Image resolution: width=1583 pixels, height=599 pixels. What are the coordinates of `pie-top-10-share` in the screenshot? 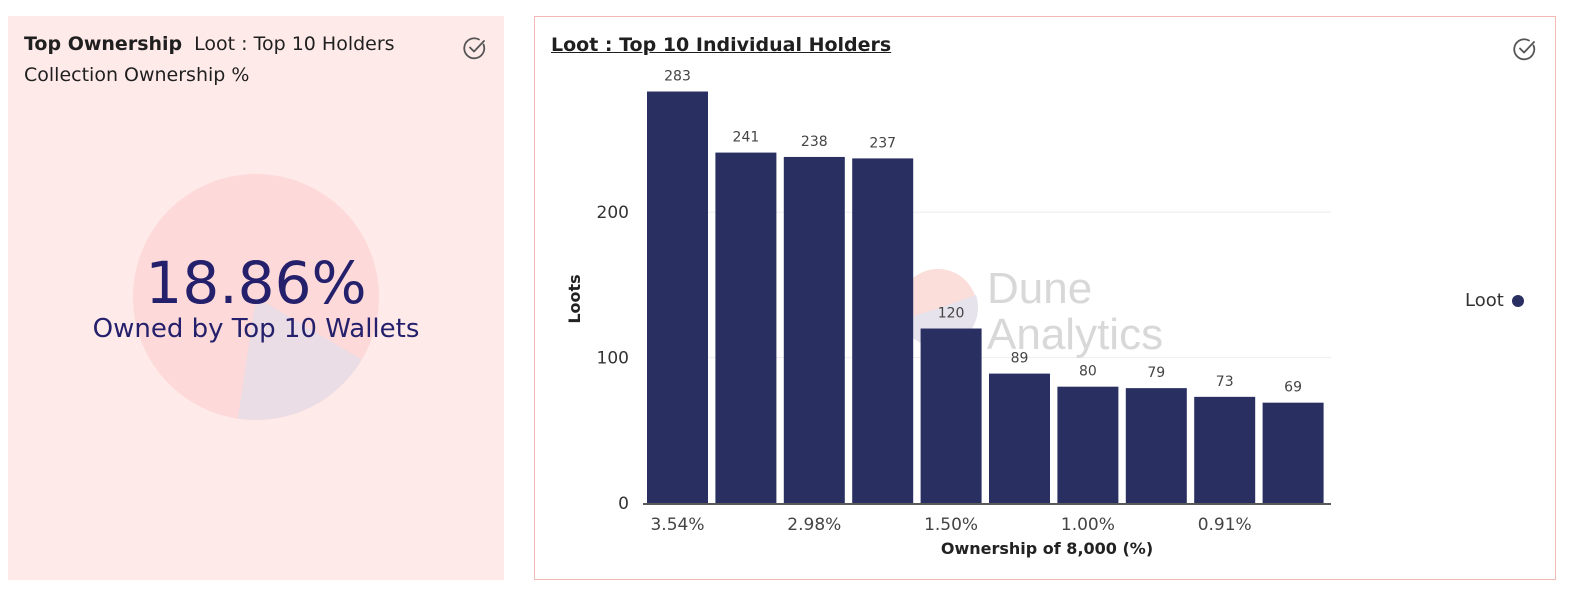 It's located at (299, 358).